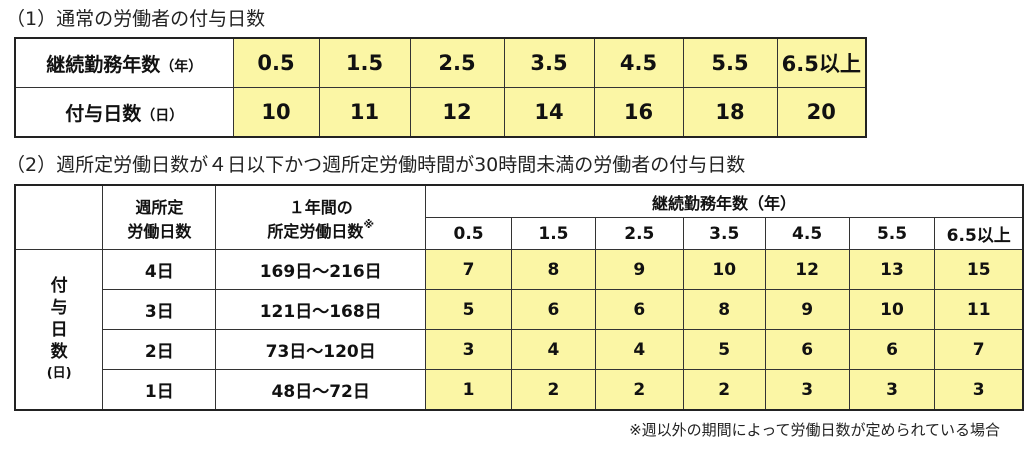  What do you see at coordinates (549, 62) in the screenshot?
I see `year-cell: 3.5` at bounding box center [549, 62].